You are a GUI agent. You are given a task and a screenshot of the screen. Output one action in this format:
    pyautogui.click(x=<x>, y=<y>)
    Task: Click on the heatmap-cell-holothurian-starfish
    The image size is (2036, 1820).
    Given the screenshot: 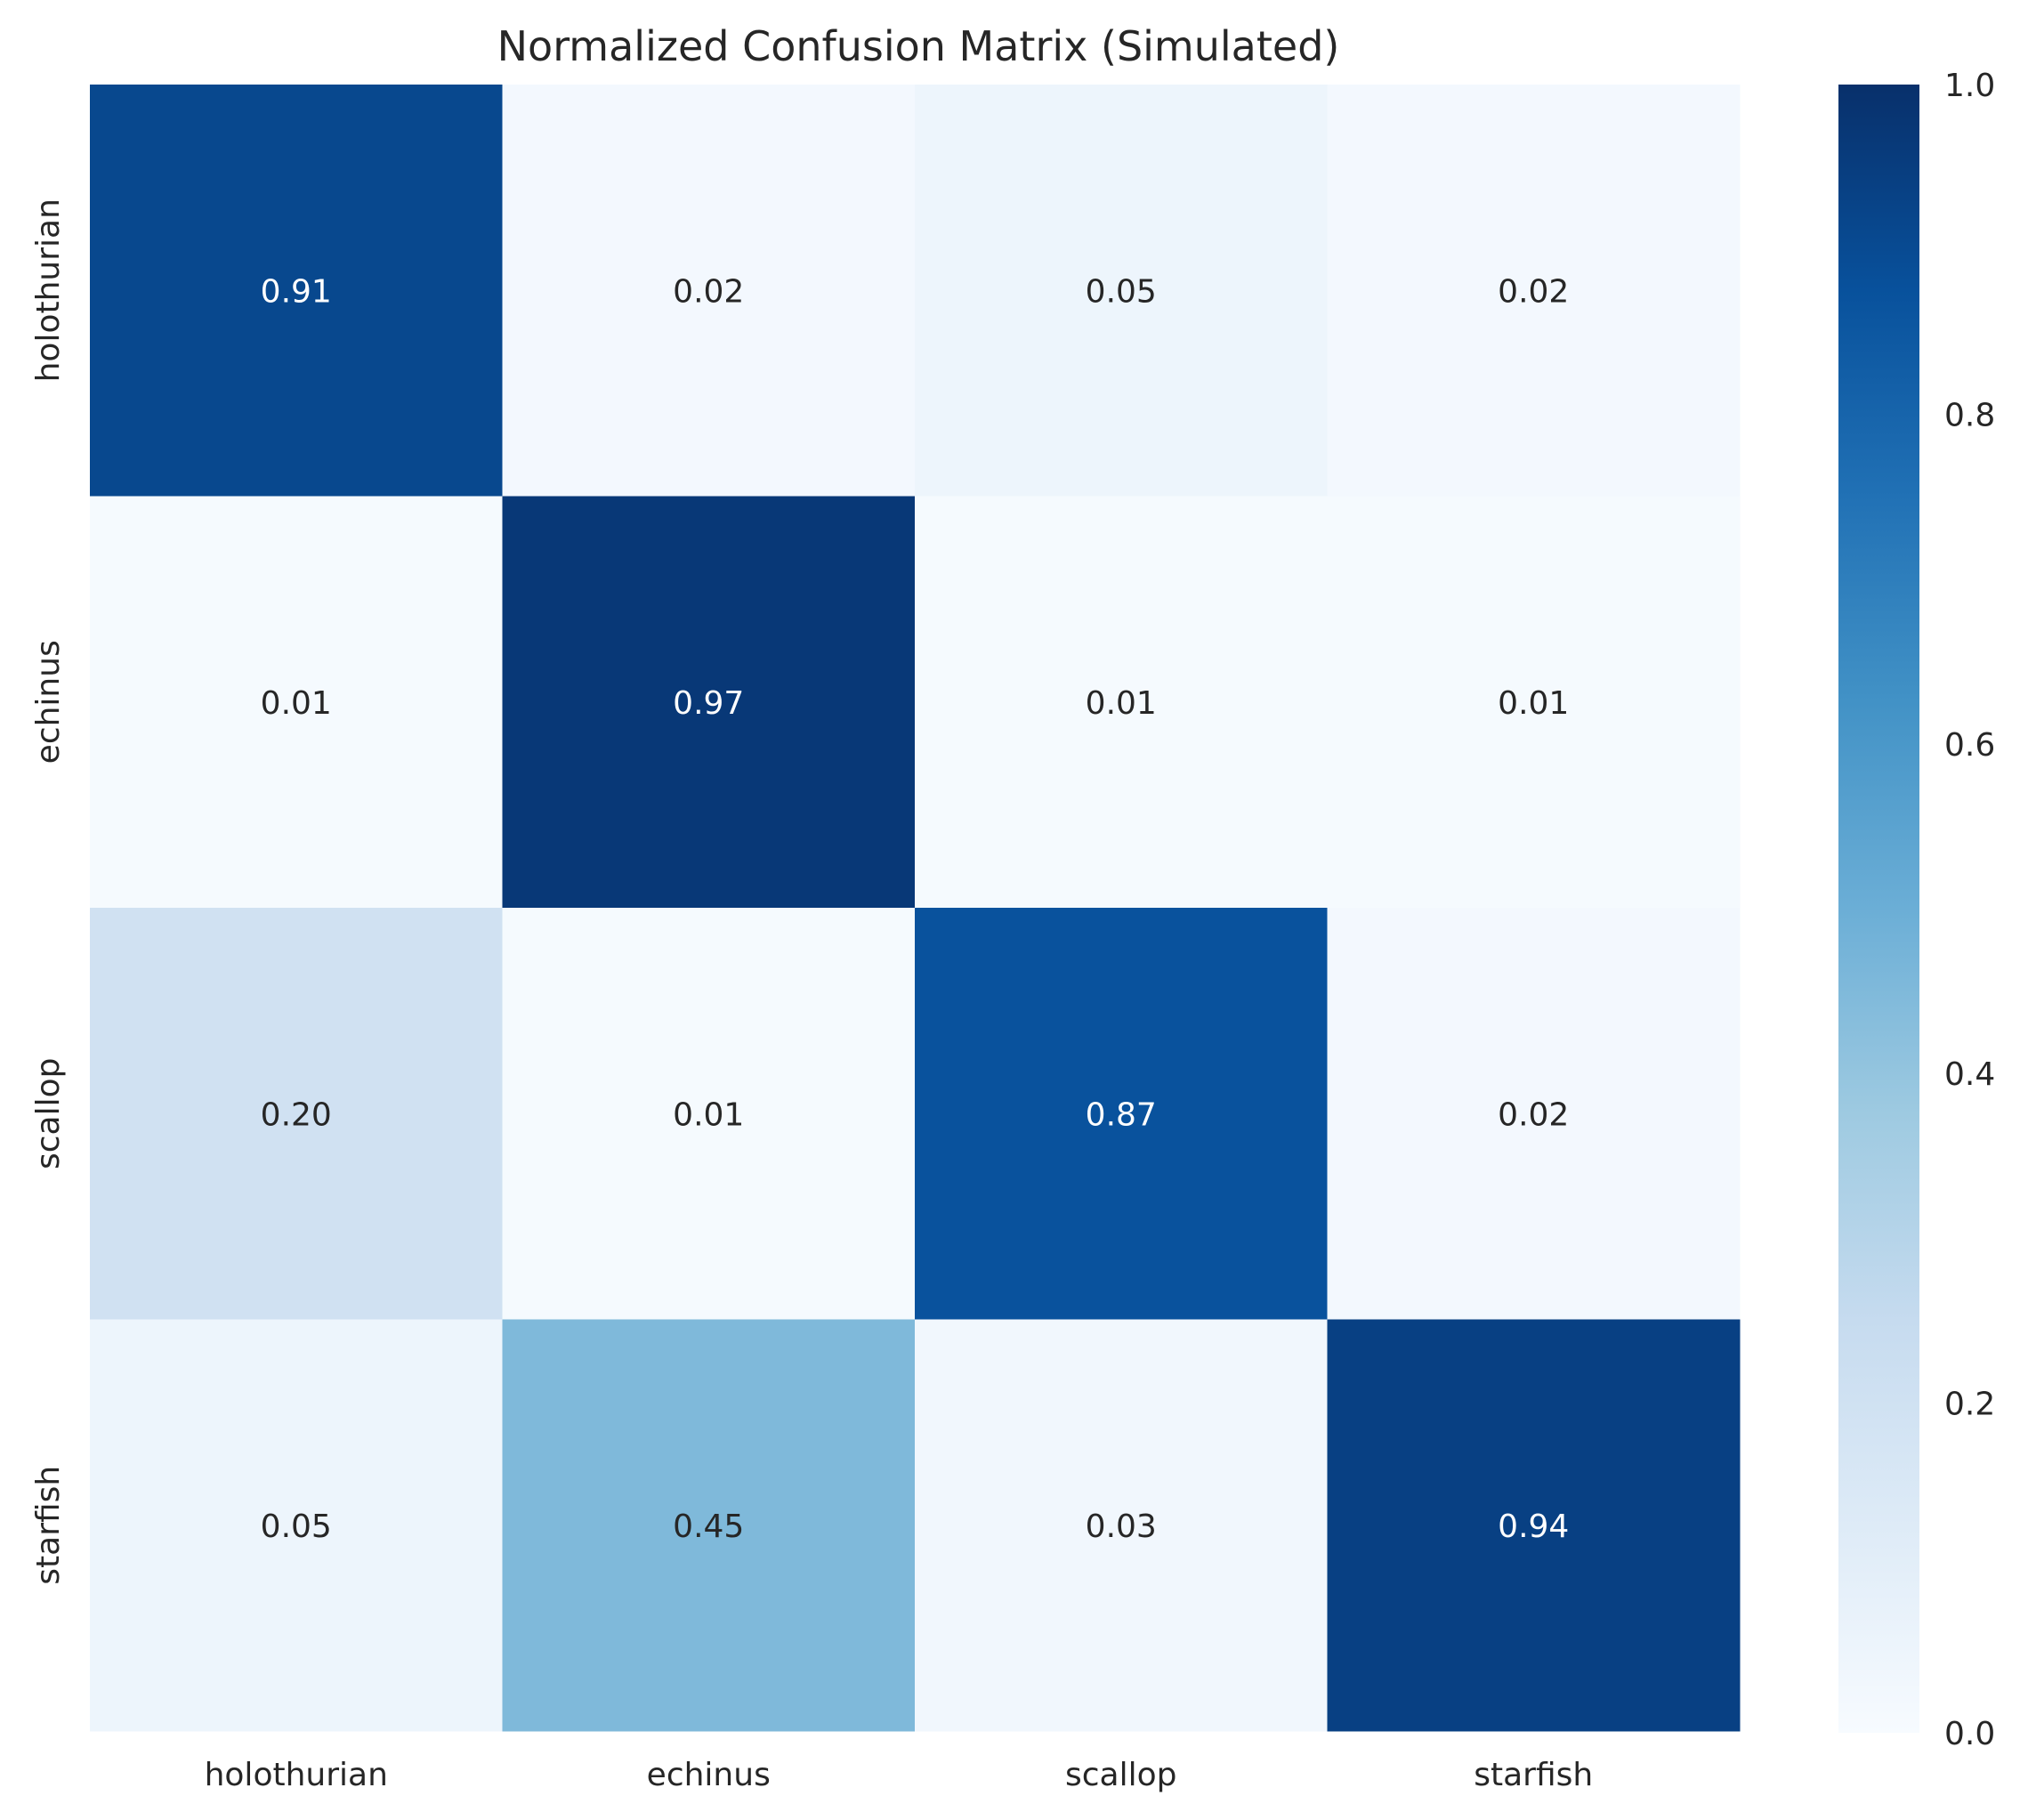 What is the action you would take?
    pyautogui.click(x=1534, y=291)
    